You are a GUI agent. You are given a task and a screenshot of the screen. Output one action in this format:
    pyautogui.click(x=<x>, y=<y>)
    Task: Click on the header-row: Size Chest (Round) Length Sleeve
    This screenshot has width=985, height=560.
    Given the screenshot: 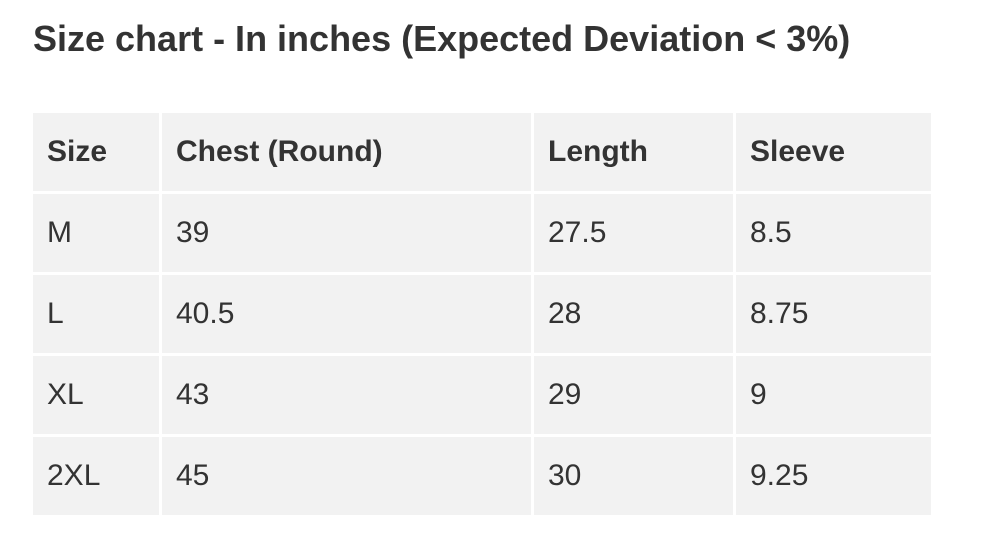 What is the action you would take?
    pyautogui.click(x=482, y=152)
    